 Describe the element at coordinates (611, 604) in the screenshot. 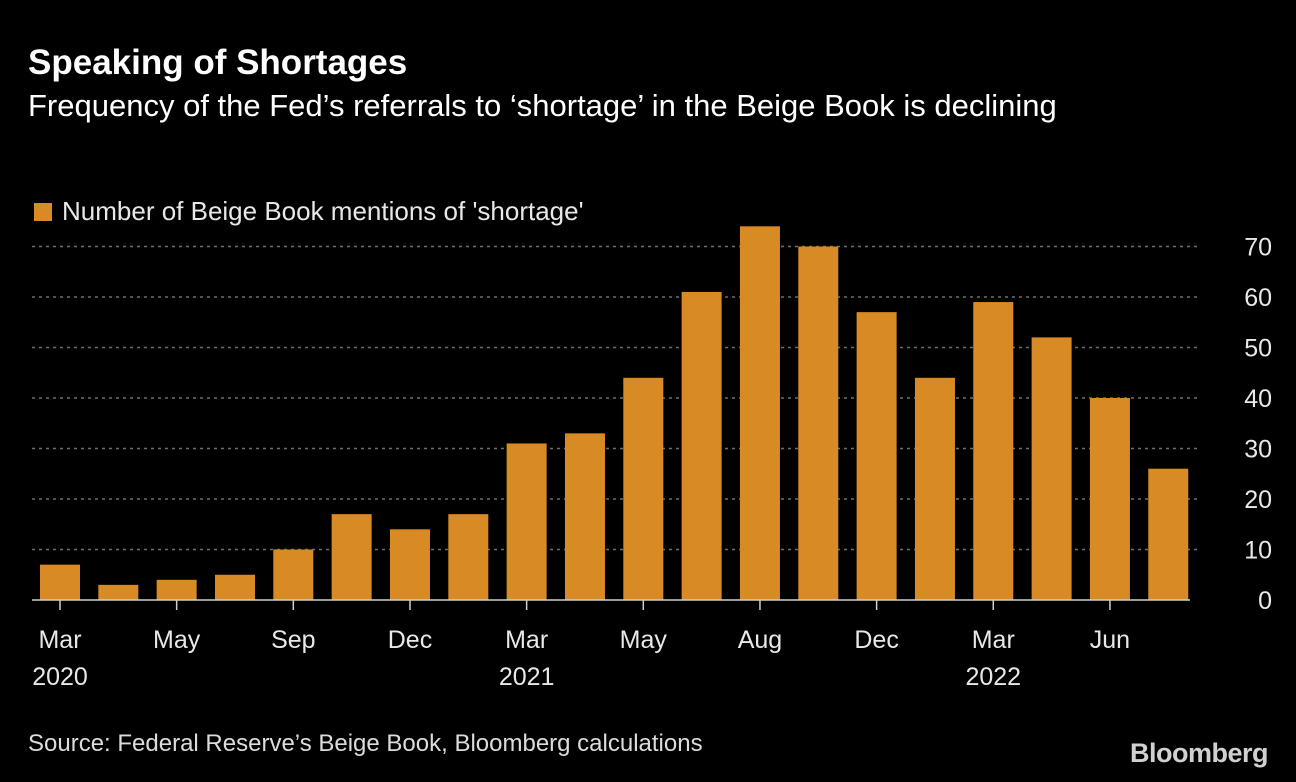

I see `x-axis` at that location.